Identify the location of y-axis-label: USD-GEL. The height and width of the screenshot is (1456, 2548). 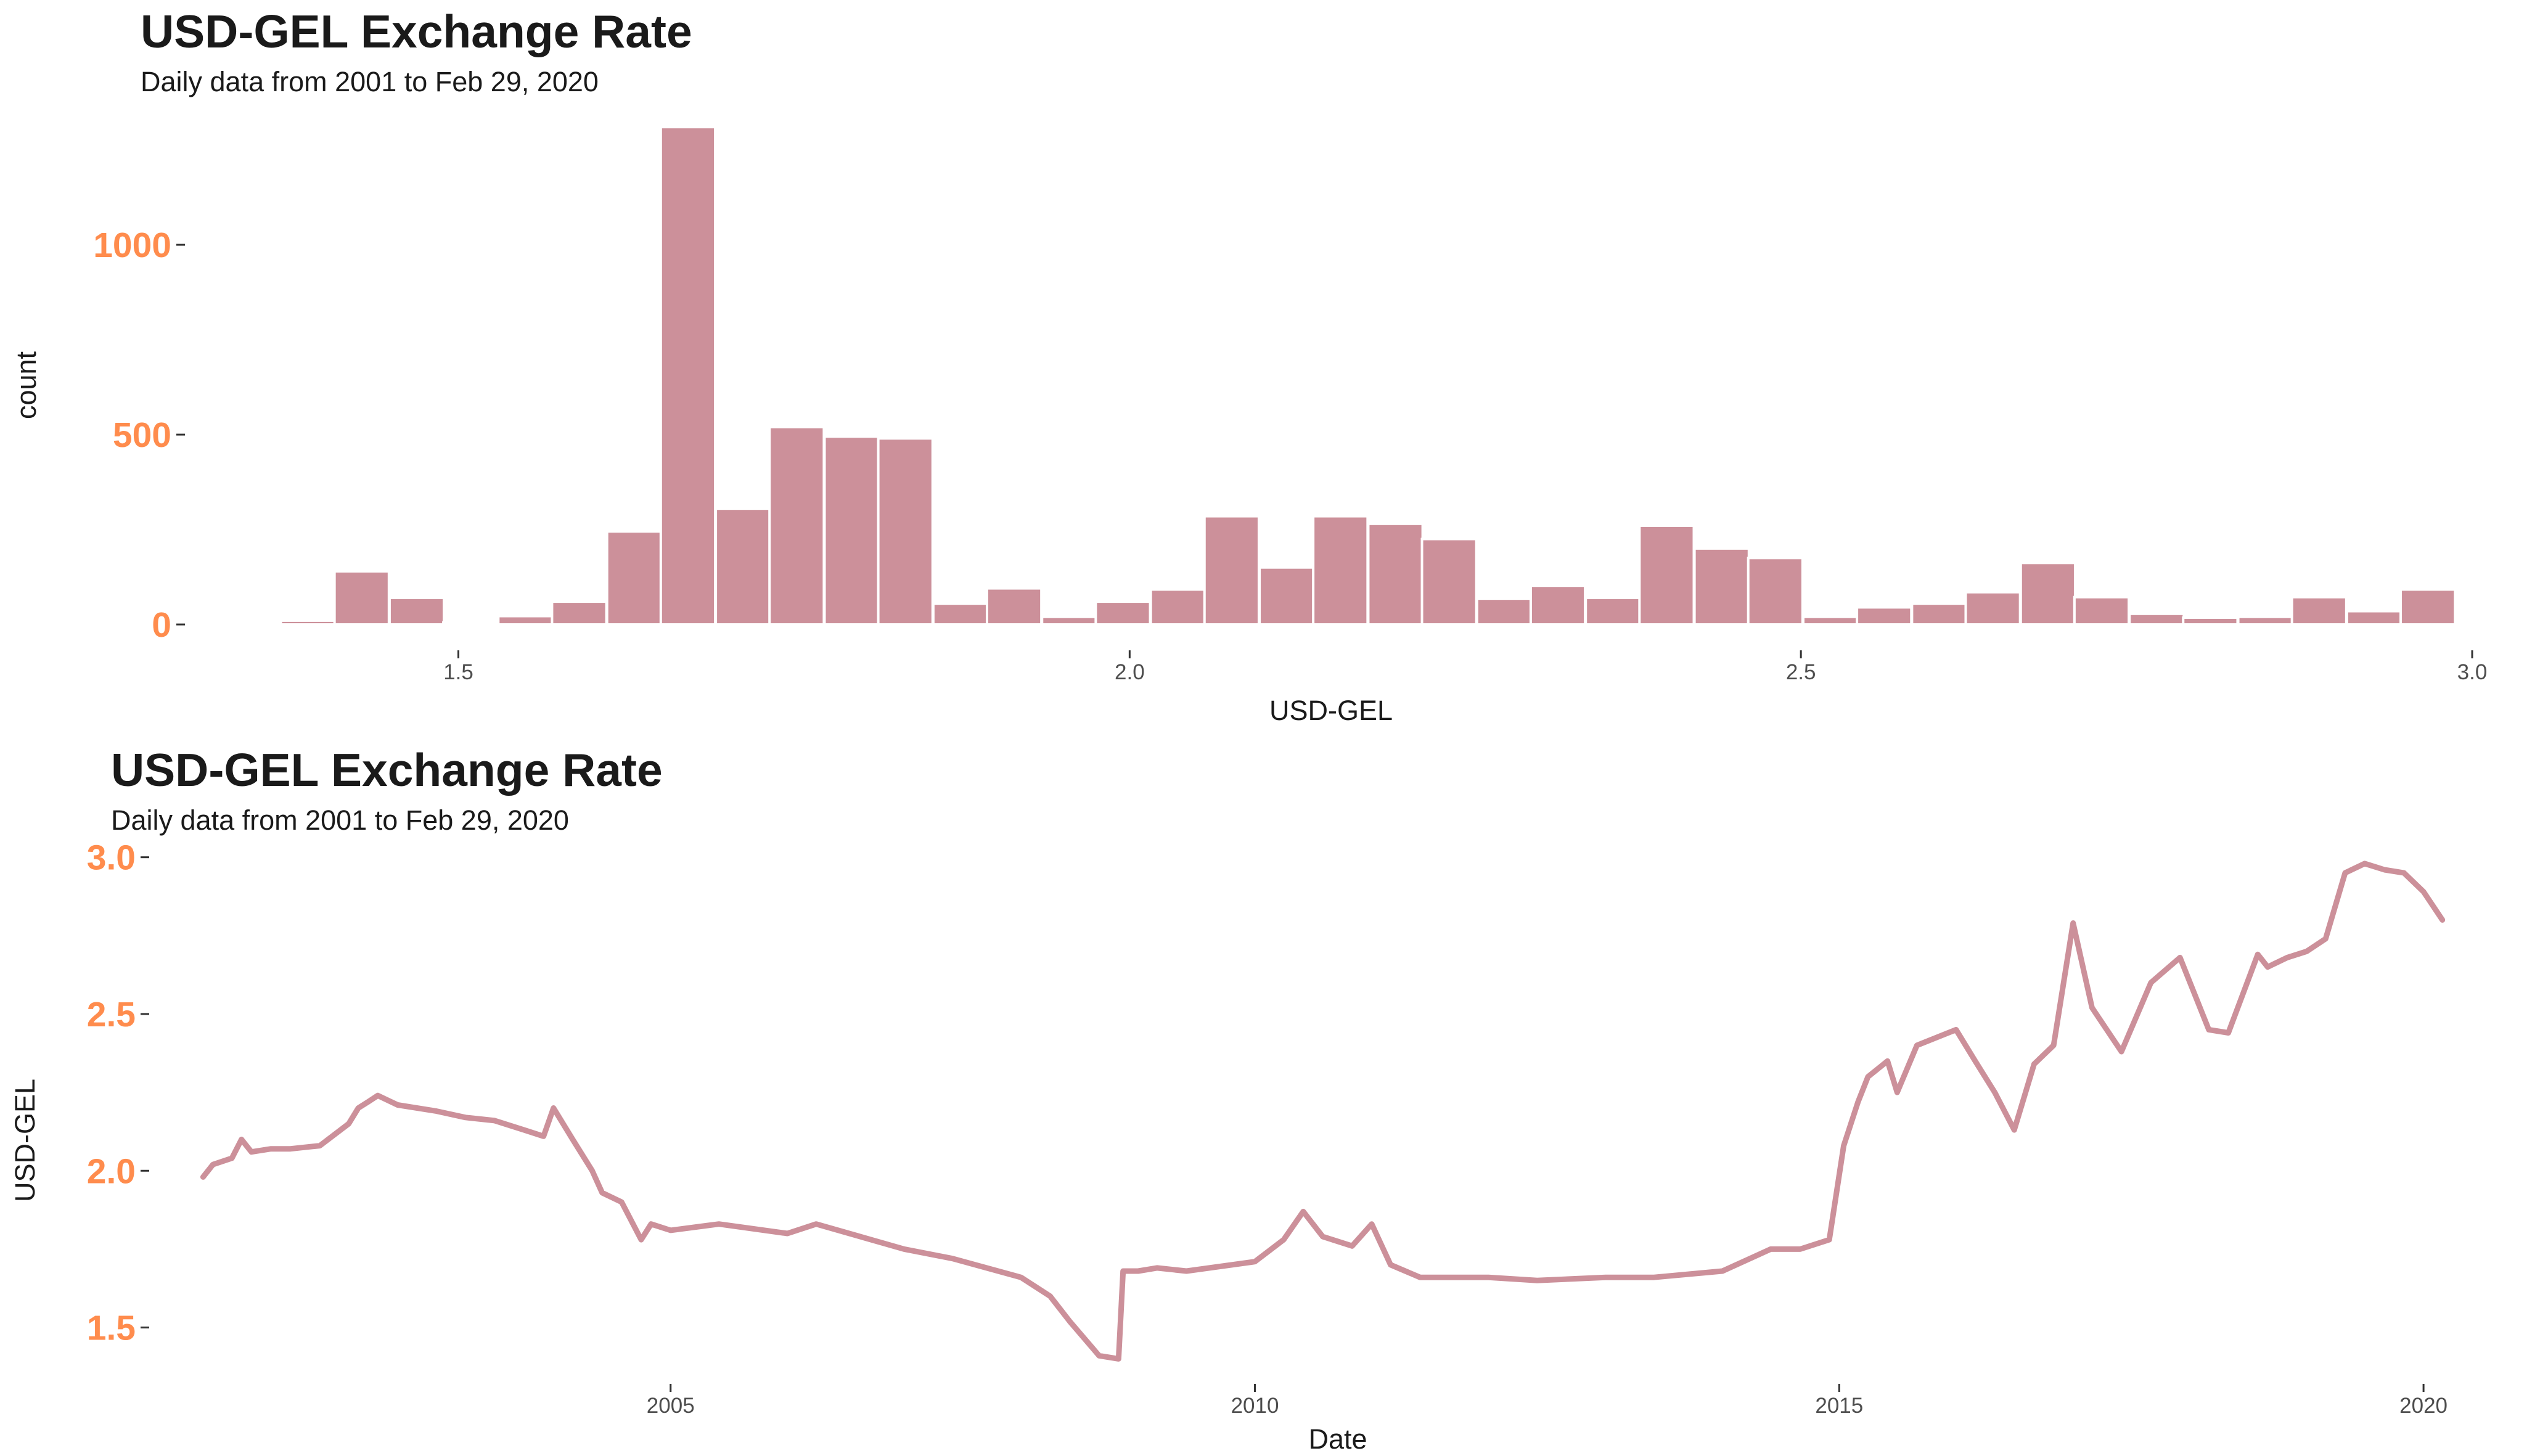
(25, 1141).